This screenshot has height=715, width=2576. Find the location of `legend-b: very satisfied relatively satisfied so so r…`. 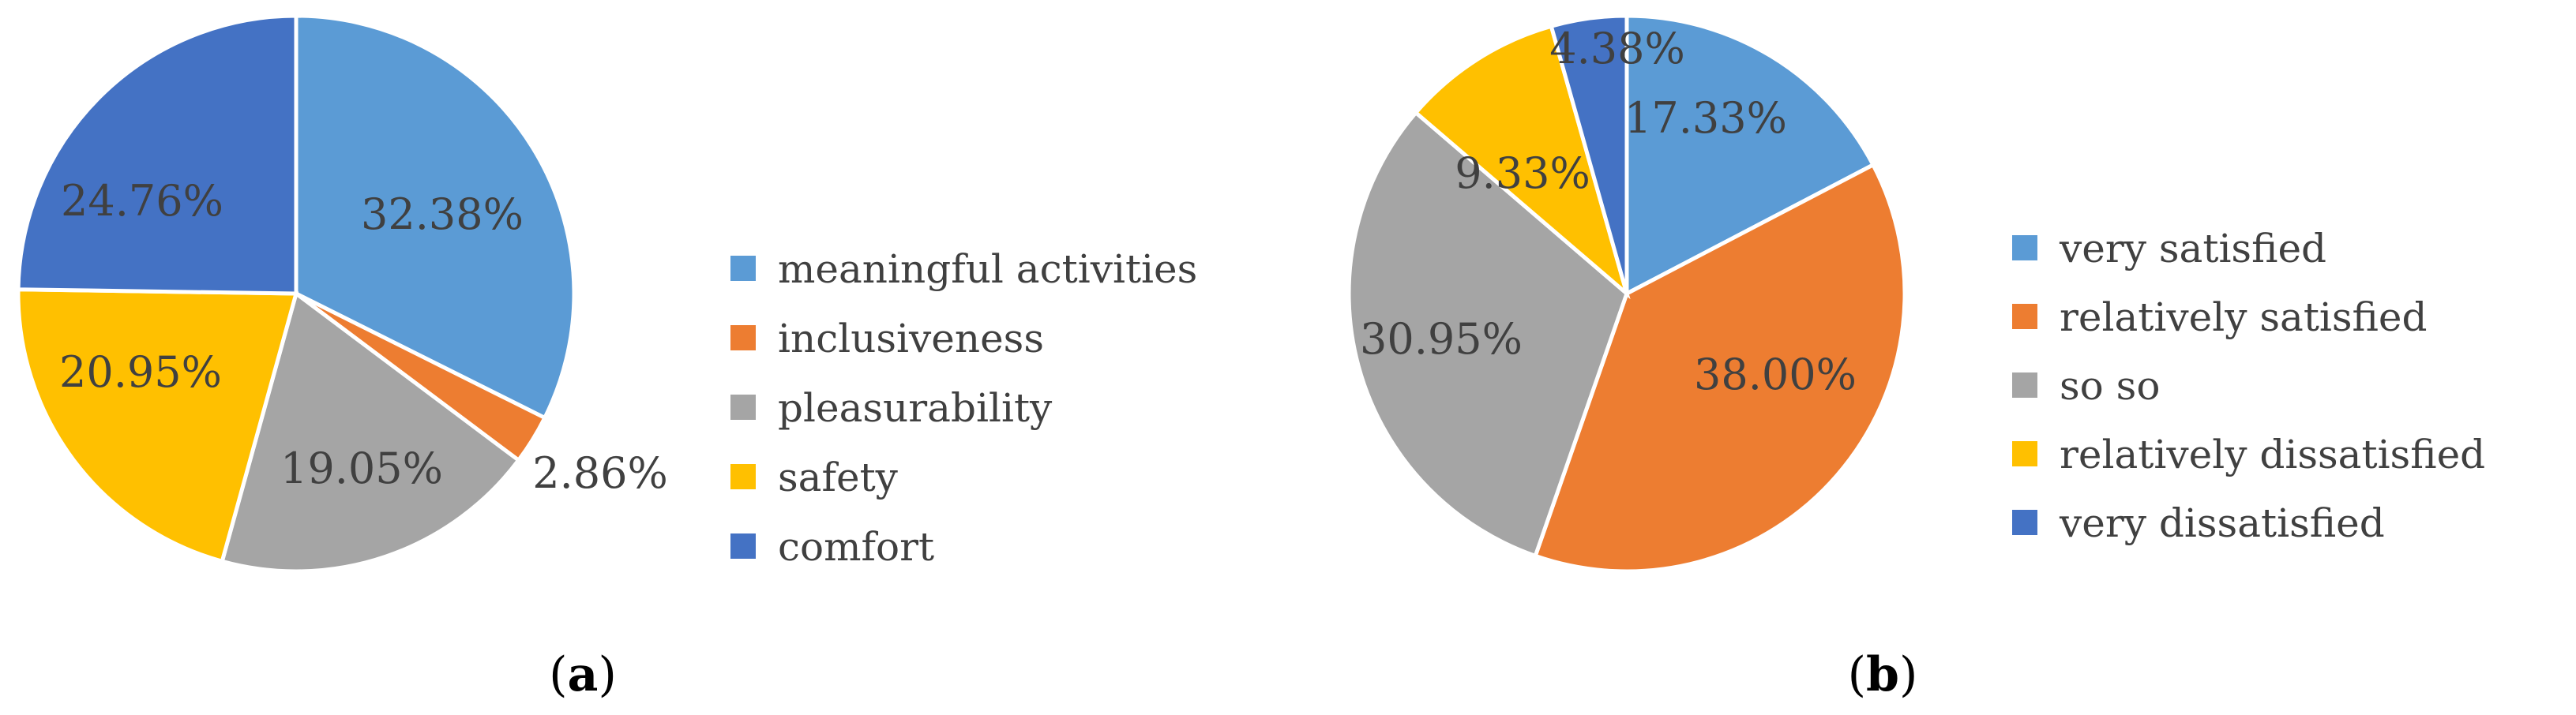

legend-b: very satisfied relatively satisfied so so r… is located at coordinates (2248, 386).